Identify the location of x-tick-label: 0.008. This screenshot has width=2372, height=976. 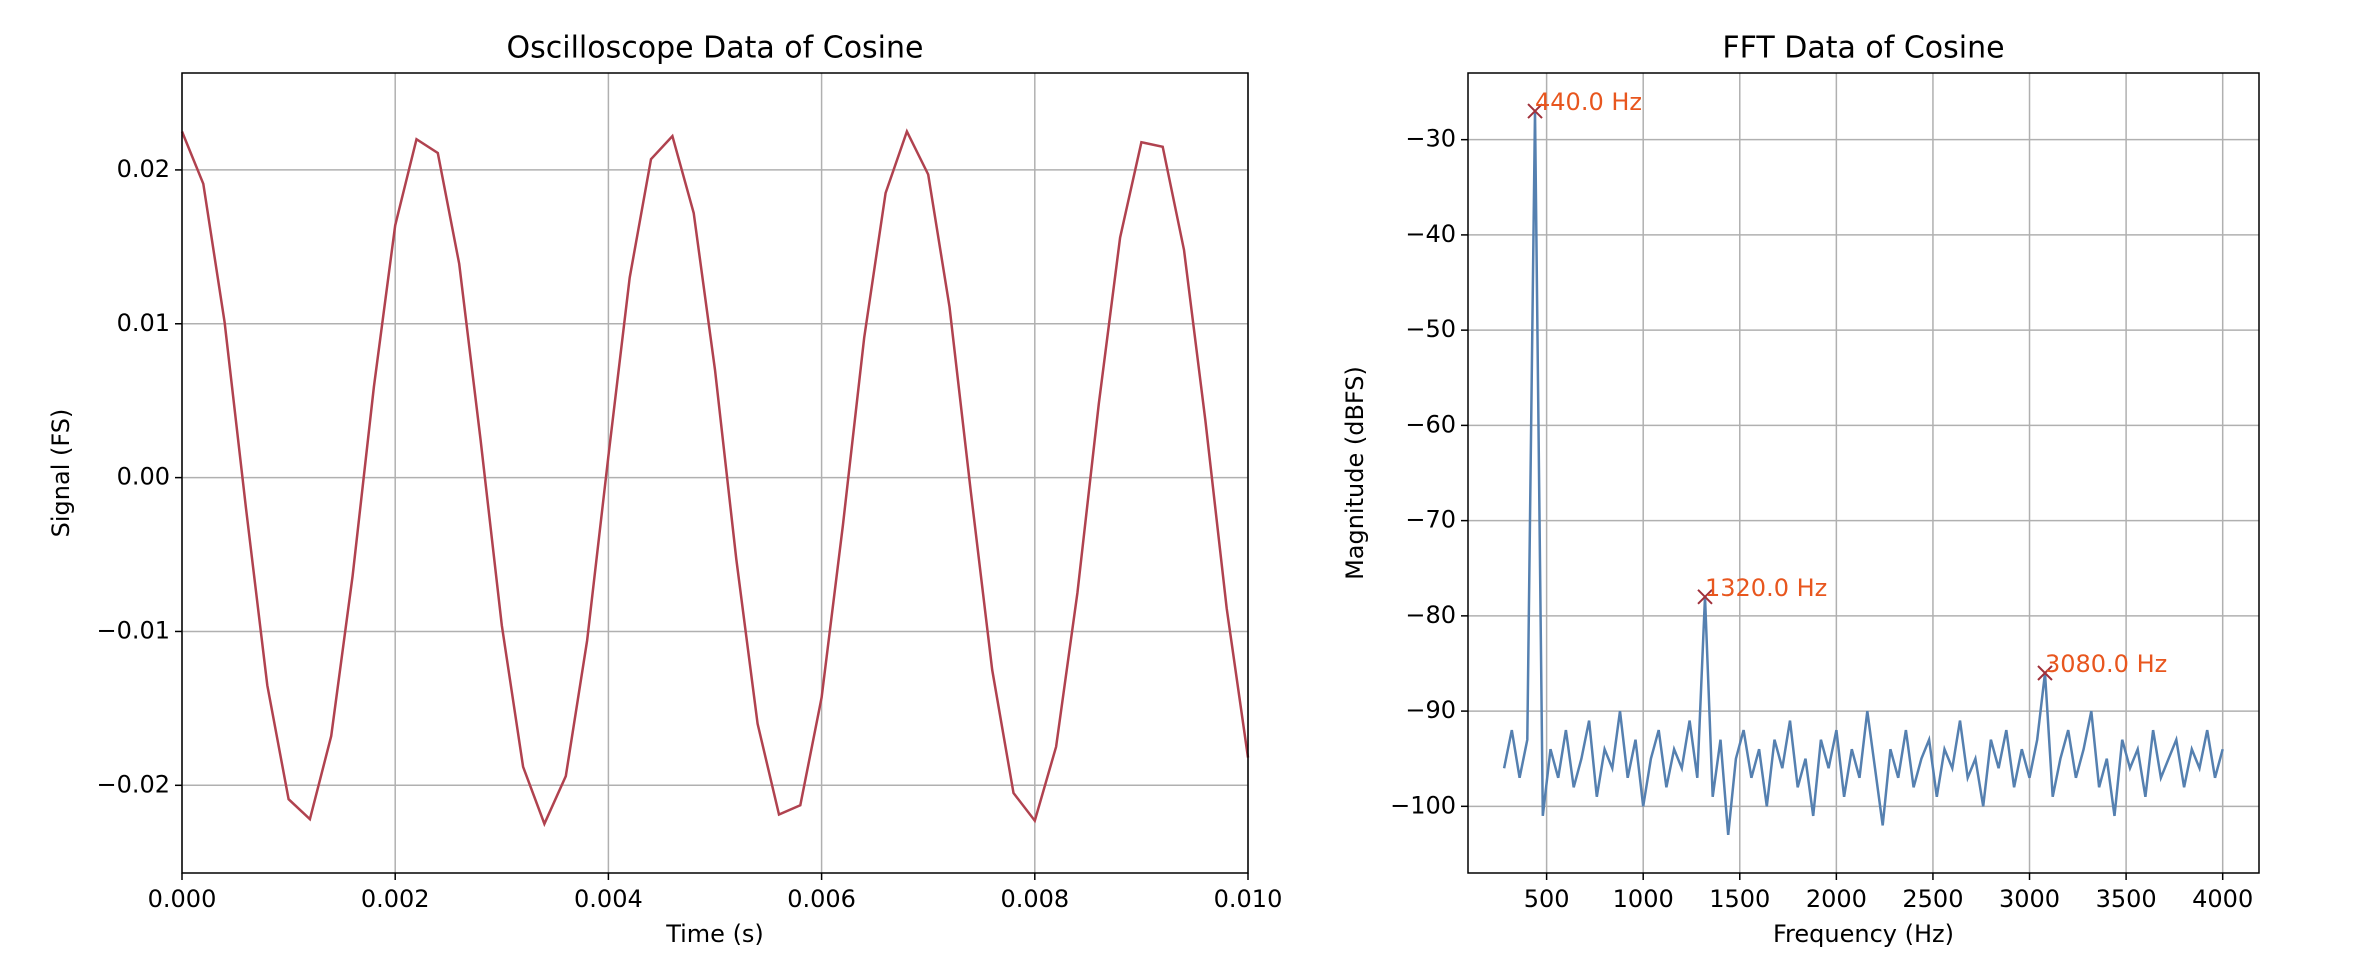
(1034, 899).